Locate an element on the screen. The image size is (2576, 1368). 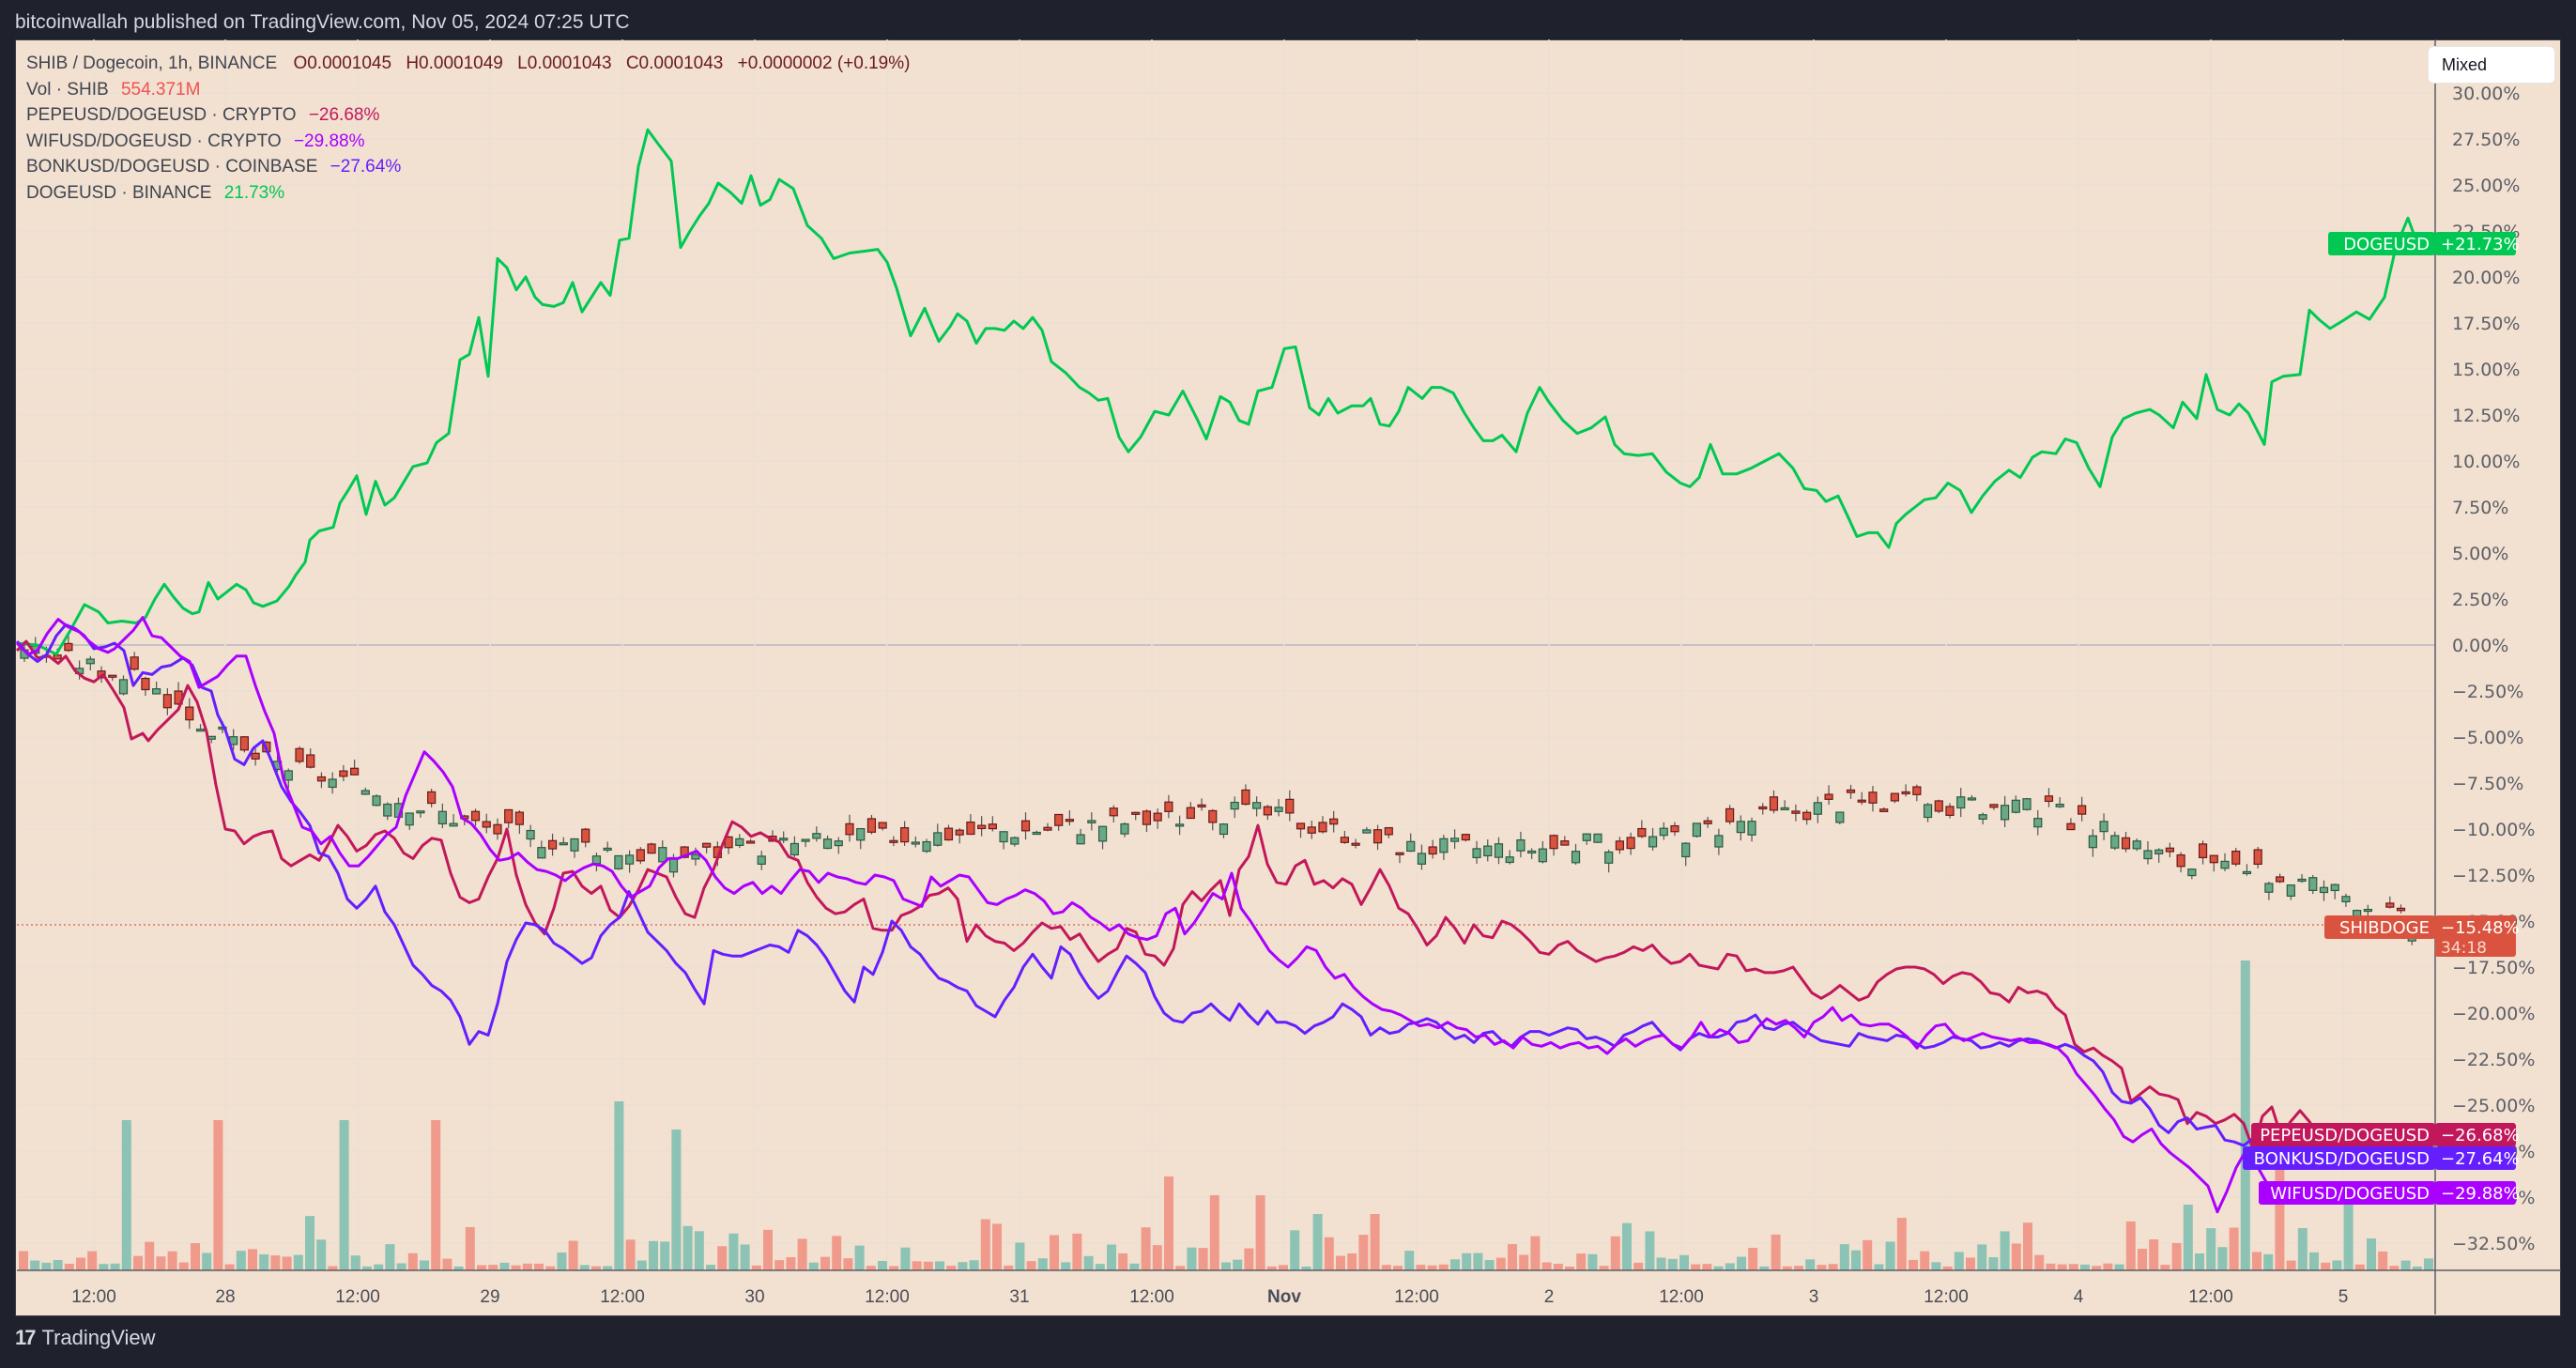
legend-open: O0.0001045 is located at coordinates (342, 64).